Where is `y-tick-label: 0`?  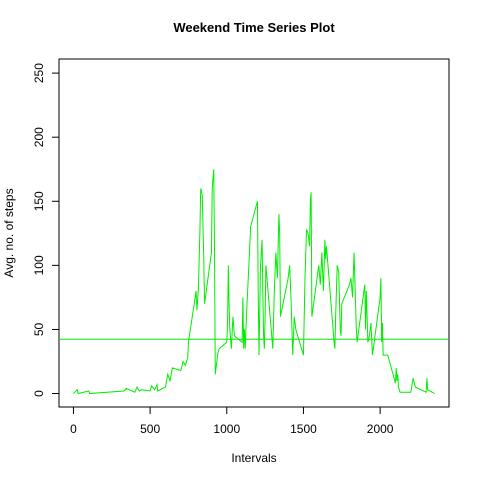 y-tick-label: 0 is located at coordinates (39, 393).